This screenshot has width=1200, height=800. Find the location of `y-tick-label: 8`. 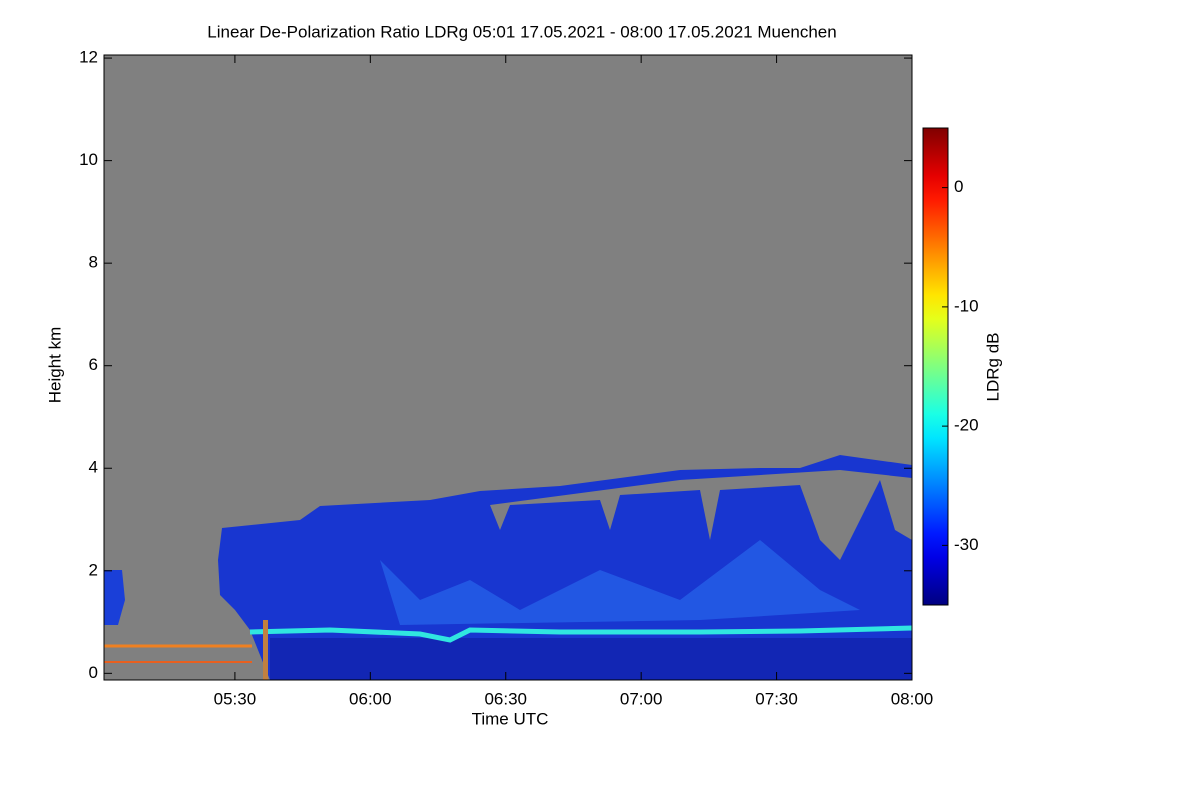

y-tick-label: 8 is located at coordinates (93, 262).